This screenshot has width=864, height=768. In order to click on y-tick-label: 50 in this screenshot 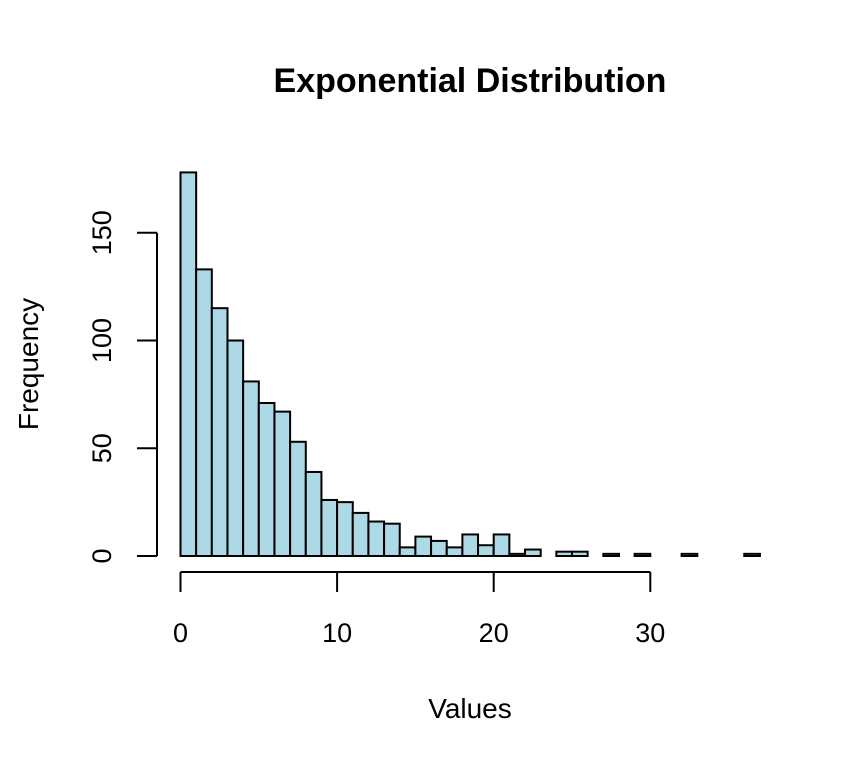, I will do `click(102, 448)`.